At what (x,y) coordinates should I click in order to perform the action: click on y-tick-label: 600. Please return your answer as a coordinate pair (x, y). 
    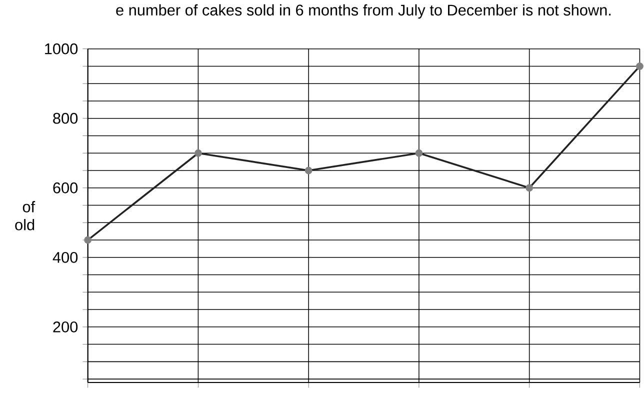
    Looking at the image, I should click on (65, 188).